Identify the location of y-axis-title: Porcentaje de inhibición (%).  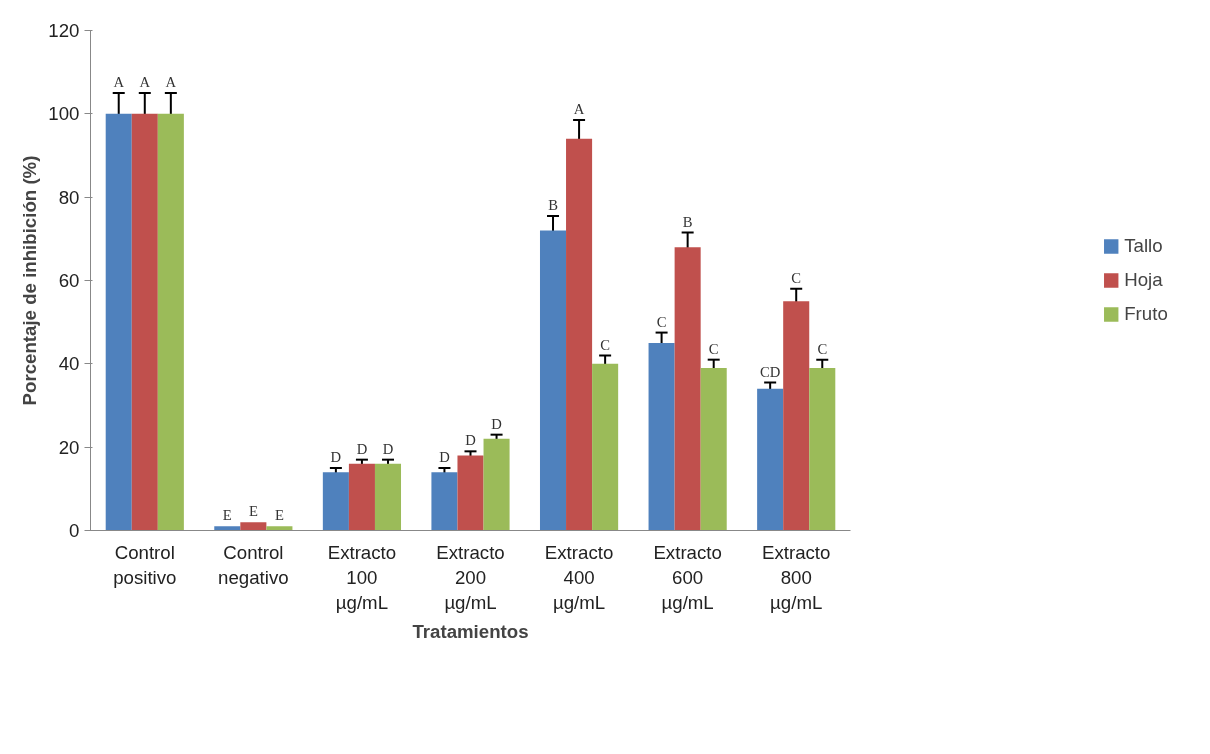
(30, 280).